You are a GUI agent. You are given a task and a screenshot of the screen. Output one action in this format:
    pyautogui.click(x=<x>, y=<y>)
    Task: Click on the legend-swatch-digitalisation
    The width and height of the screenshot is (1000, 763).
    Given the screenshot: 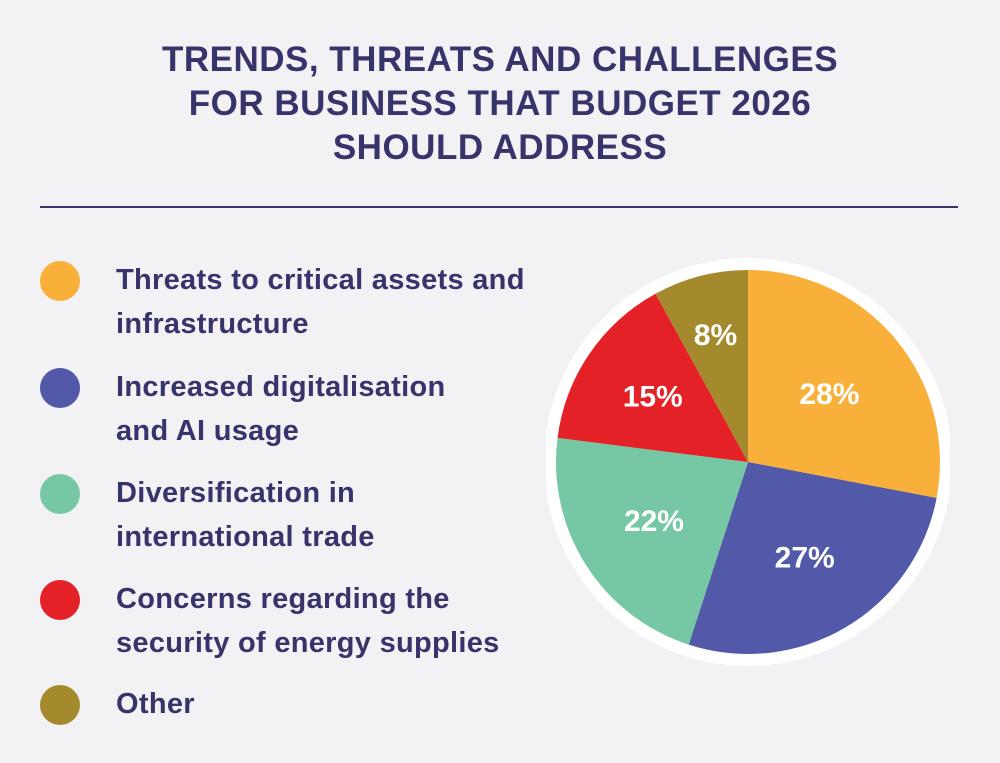 What is the action you would take?
    pyautogui.click(x=60, y=388)
    